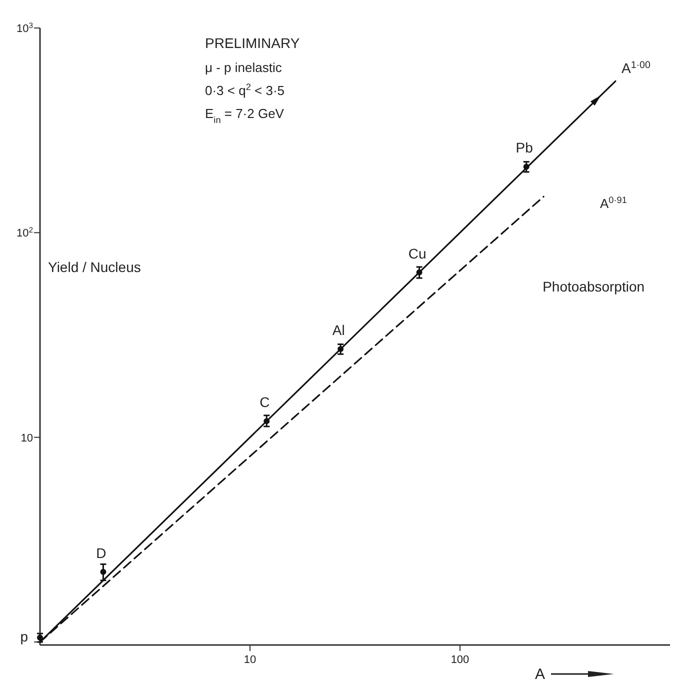 This screenshot has width=676, height=687. What do you see at coordinates (245, 90) in the screenshot?
I see `annotation: 0·3 < q$^{2}$ < 3·5` at bounding box center [245, 90].